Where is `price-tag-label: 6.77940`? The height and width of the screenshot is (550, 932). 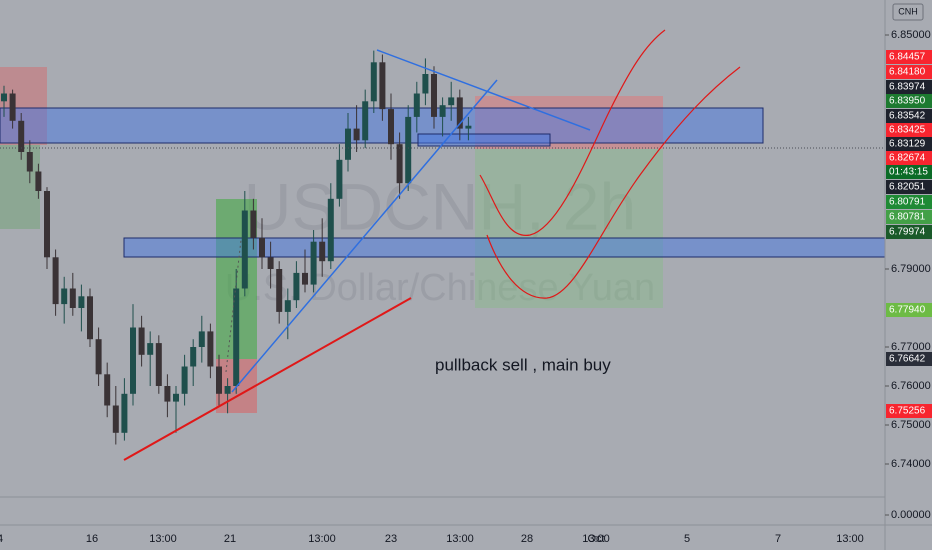
price-tag-label: 6.77940 is located at coordinates (907, 310).